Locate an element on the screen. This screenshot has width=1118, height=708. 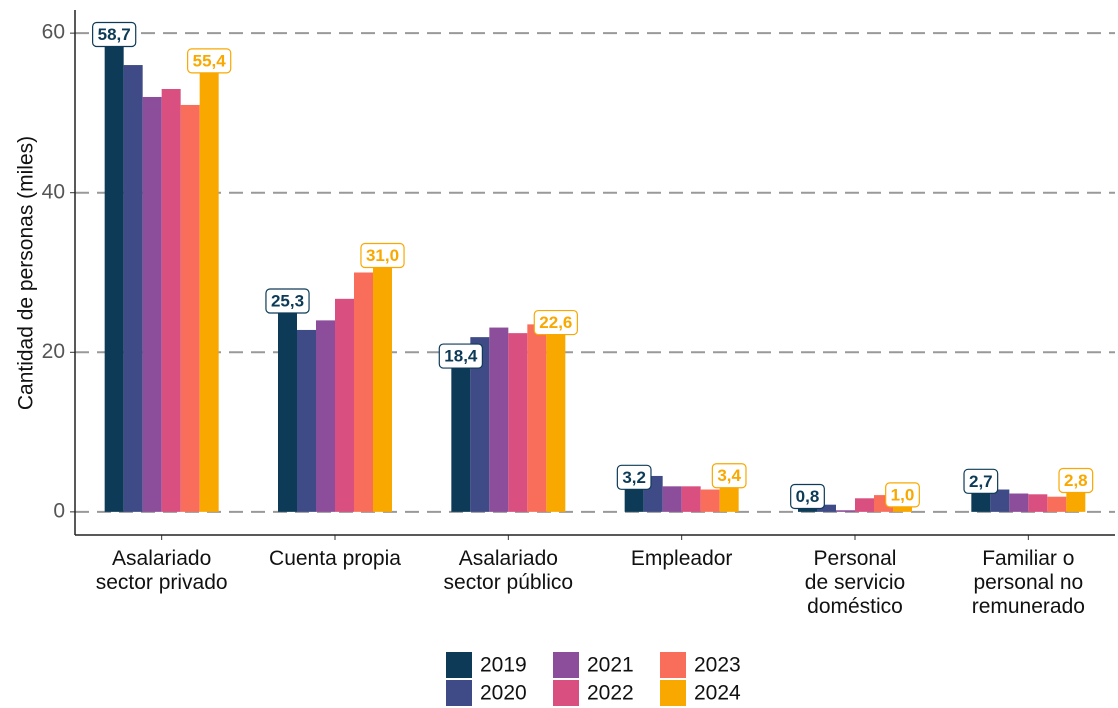
y-axis-label: Cantidad de personas (miles) is located at coordinates (26, 273).